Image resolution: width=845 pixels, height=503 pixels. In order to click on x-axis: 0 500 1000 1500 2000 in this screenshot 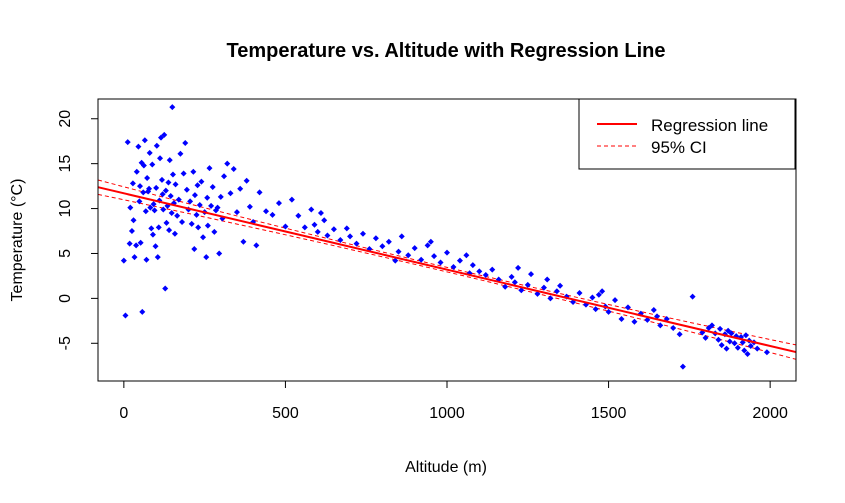, I will do `click(453, 401)`.